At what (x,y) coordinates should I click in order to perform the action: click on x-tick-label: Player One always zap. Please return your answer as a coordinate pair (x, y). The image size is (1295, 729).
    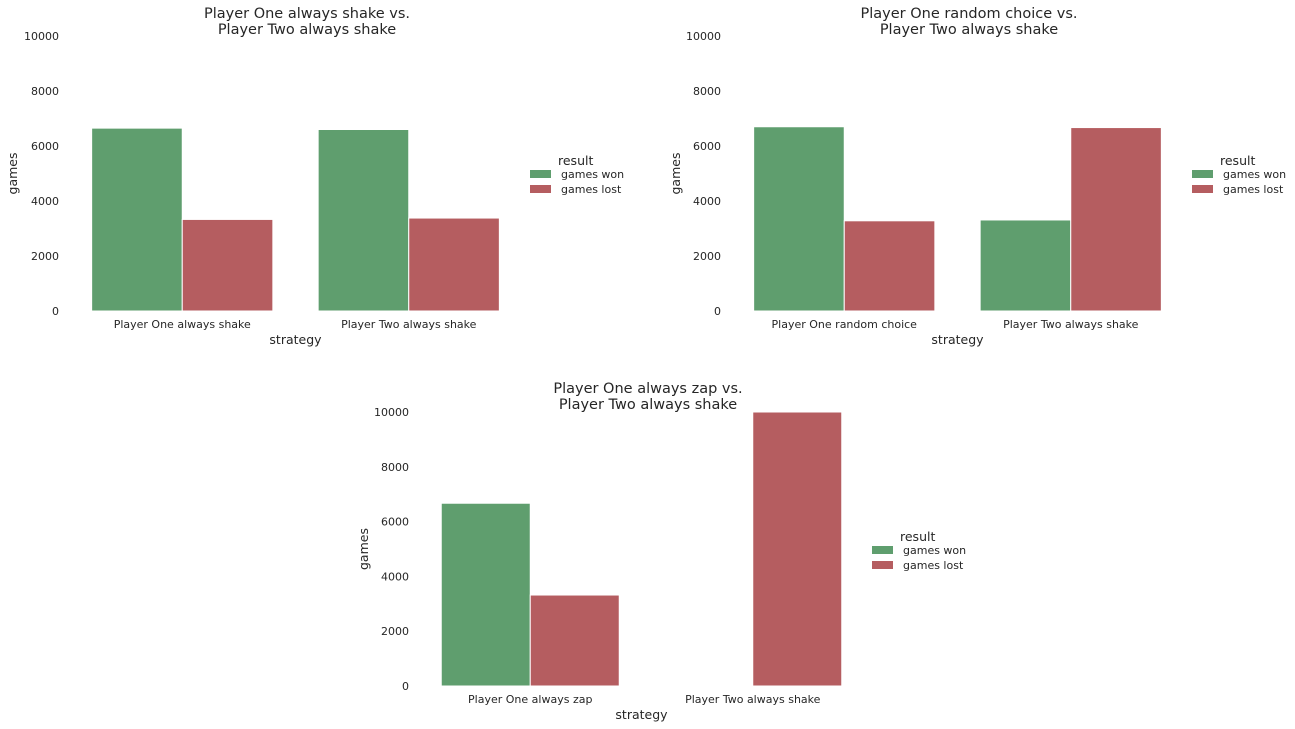
    Looking at the image, I should click on (530, 699).